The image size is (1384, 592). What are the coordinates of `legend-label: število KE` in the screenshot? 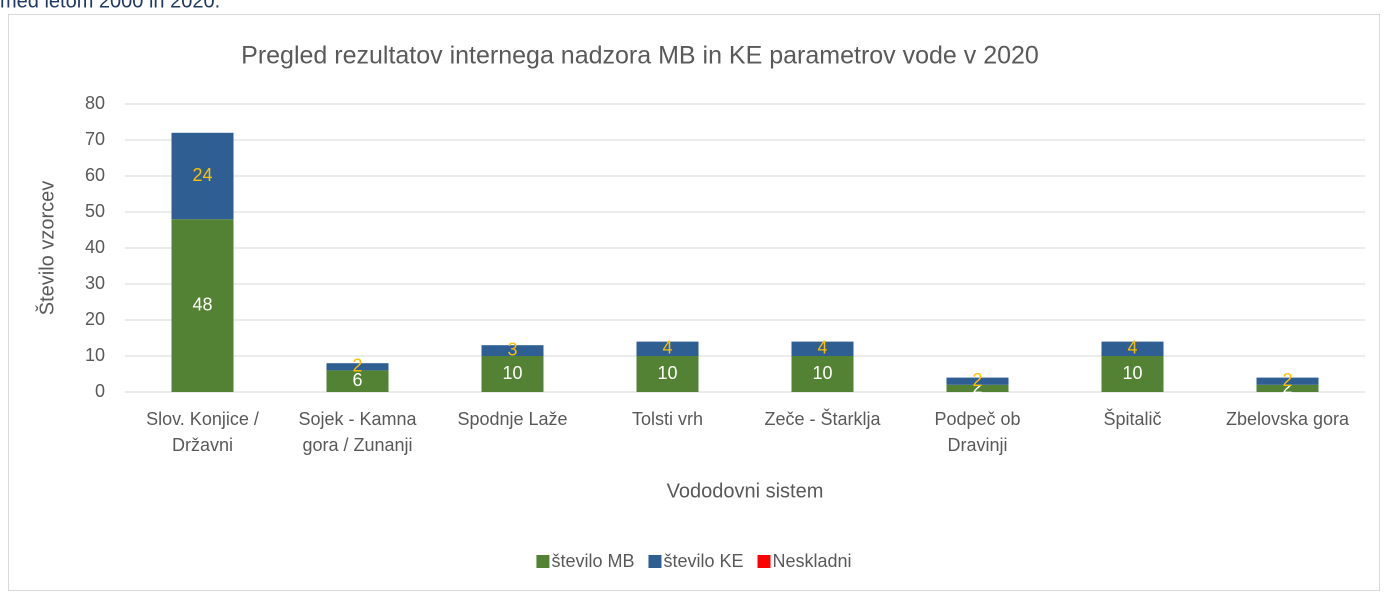 It's located at (703, 561).